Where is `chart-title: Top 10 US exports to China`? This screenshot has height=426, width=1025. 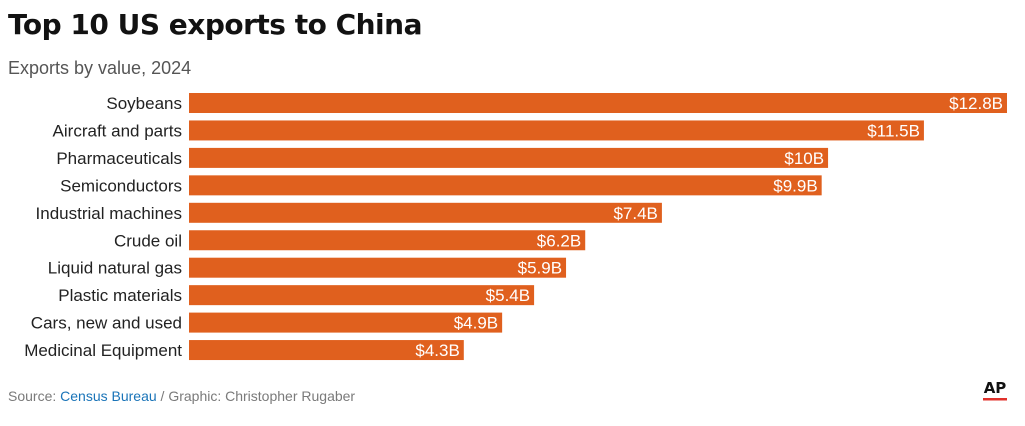
chart-title: Top 10 US exports to China is located at coordinates (215, 24).